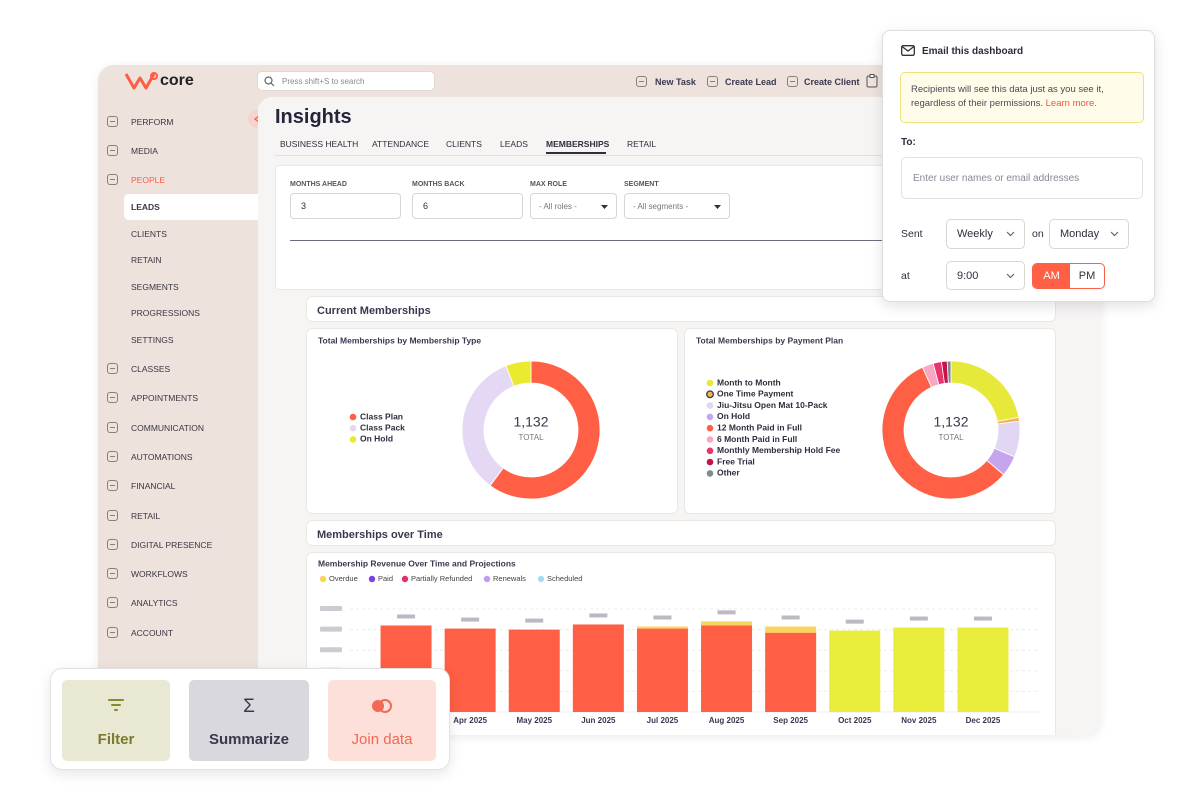 The width and height of the screenshot is (1200, 800). Describe the element at coordinates (382, 739) in the screenshot. I see `button-label: Join data` at that location.